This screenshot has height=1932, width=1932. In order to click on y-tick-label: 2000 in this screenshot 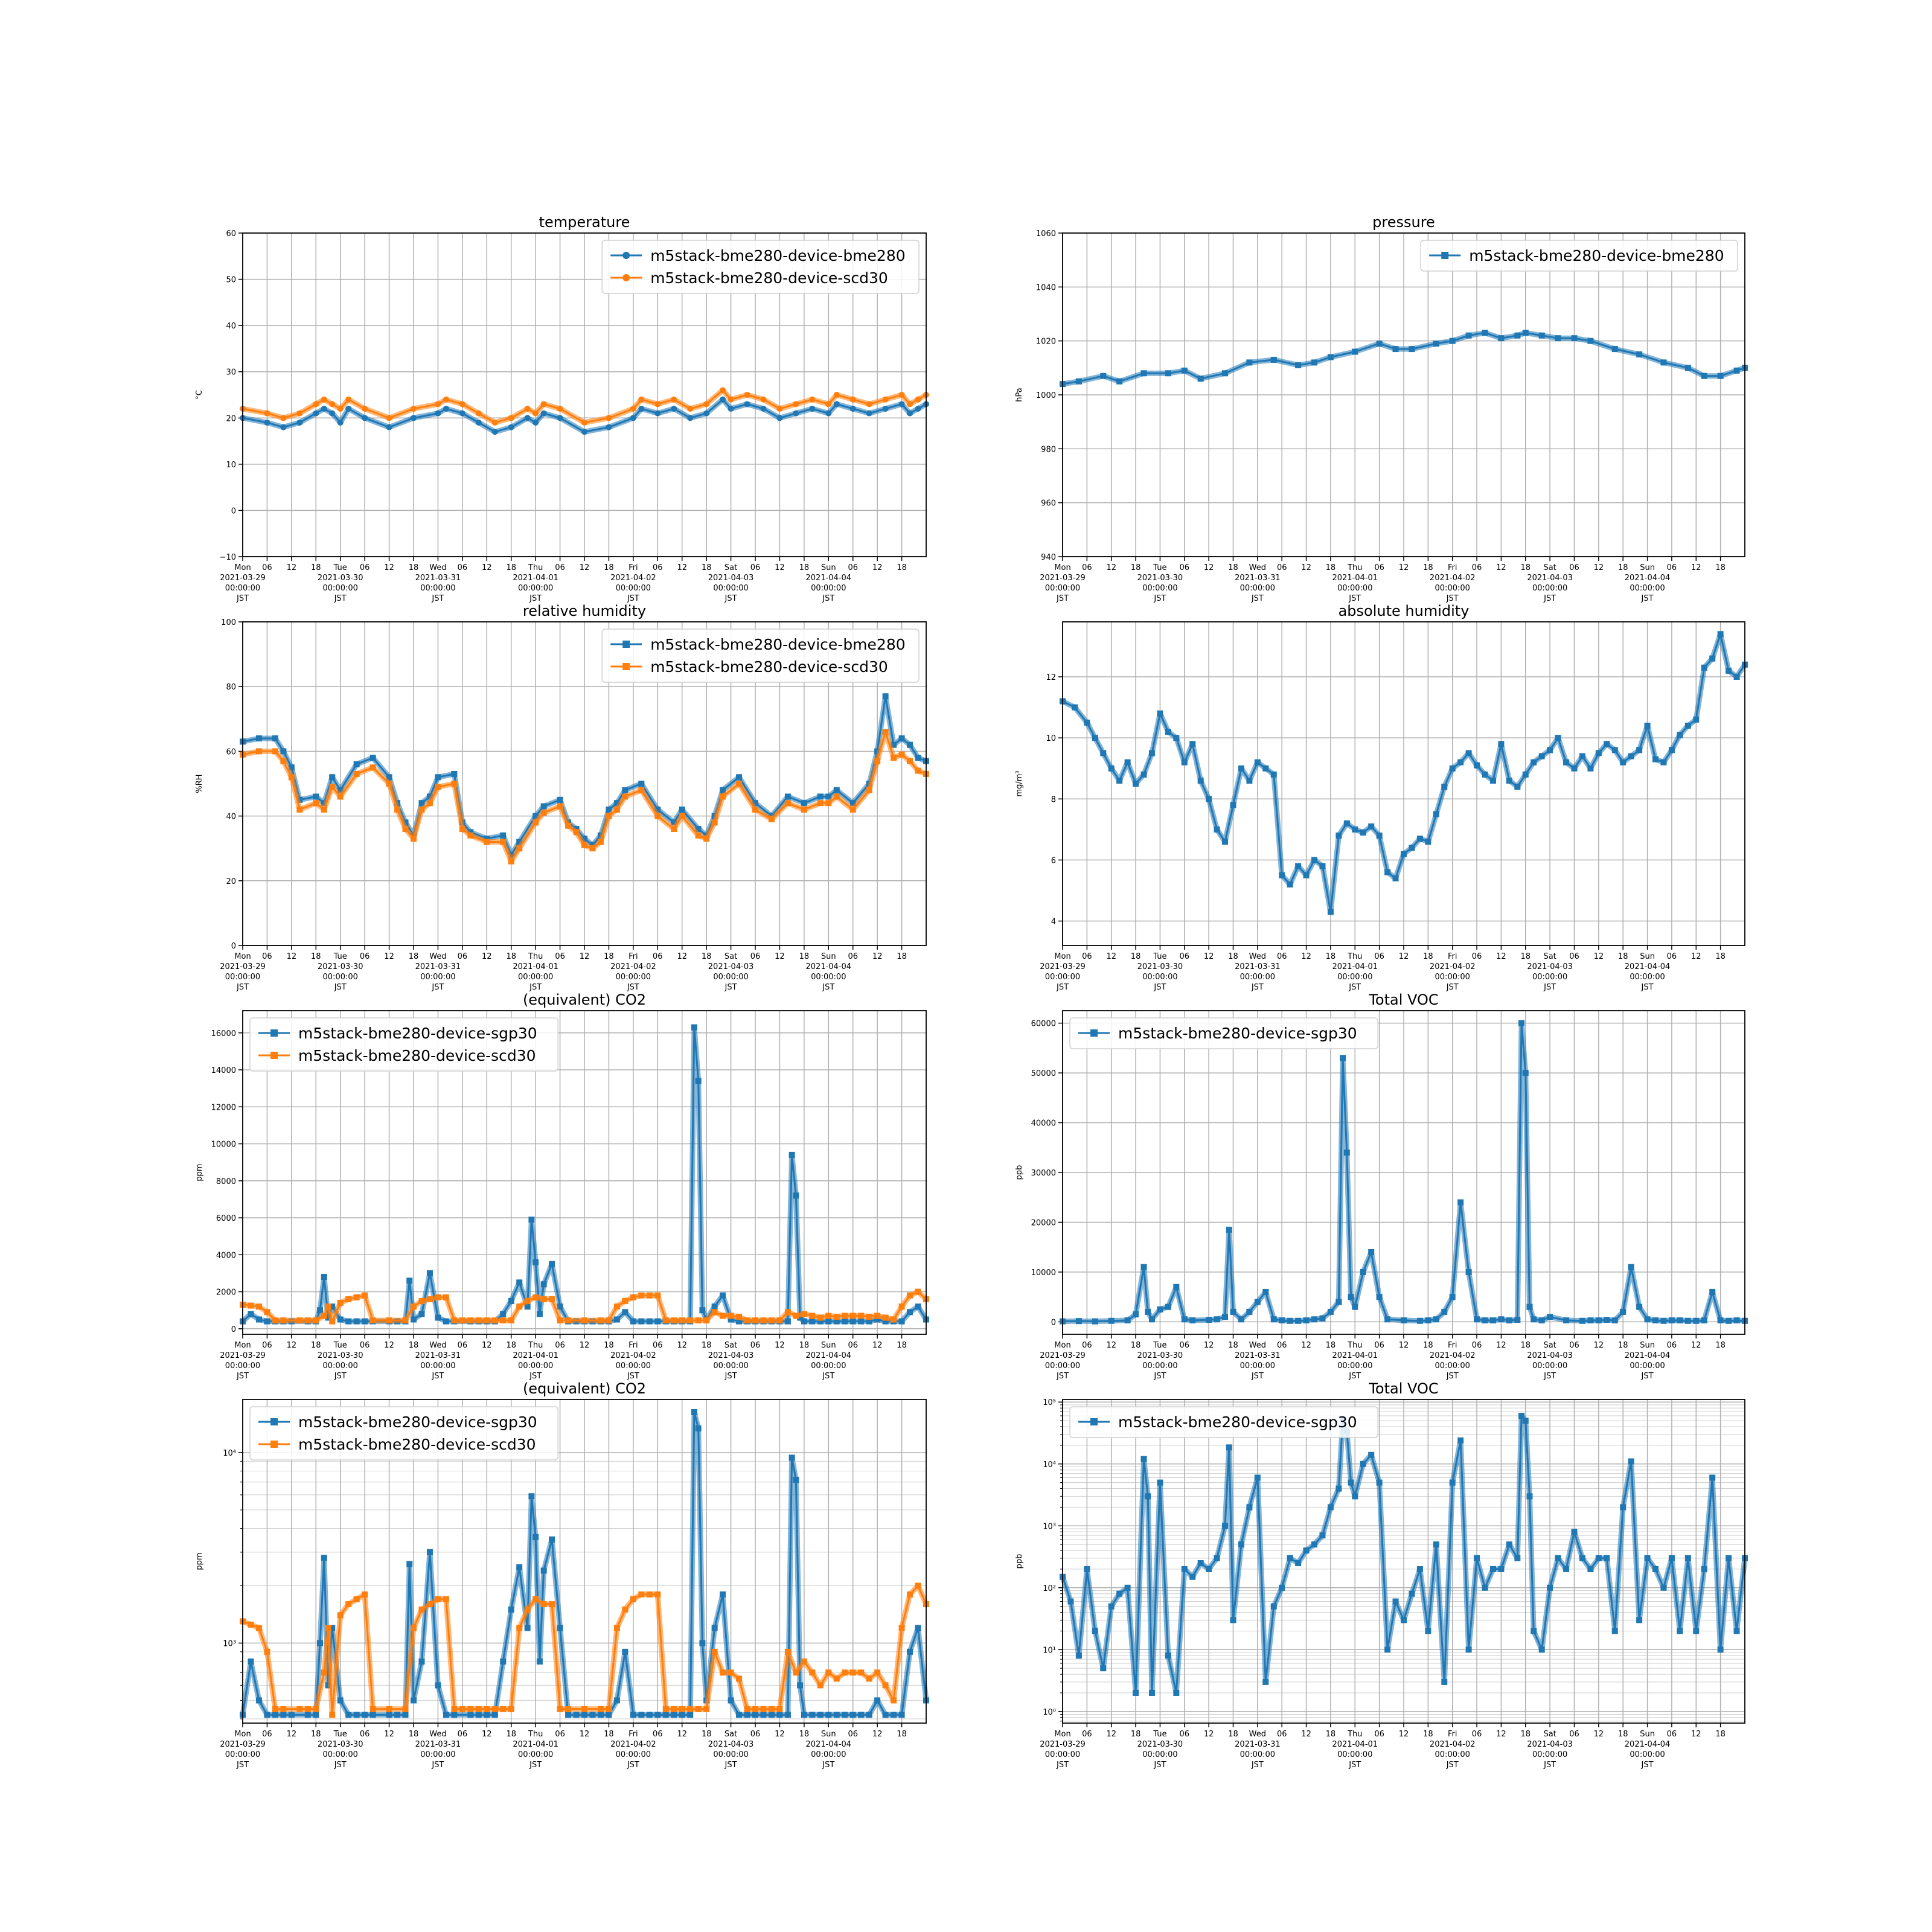, I will do `click(226, 1292)`.